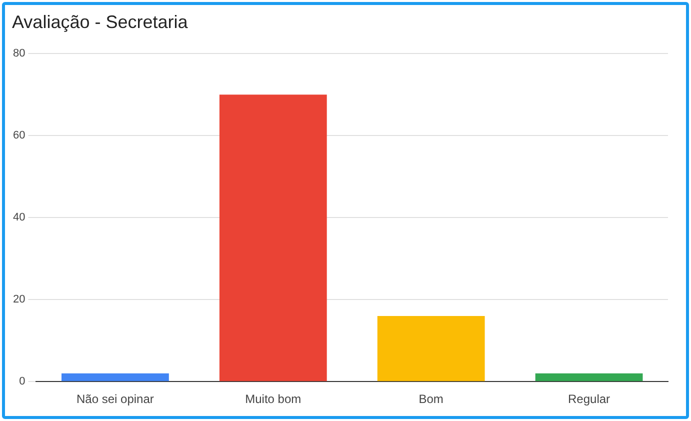 This screenshot has width=691, height=421. Describe the element at coordinates (19, 218) in the screenshot. I see `y-tick-label: 40` at that location.